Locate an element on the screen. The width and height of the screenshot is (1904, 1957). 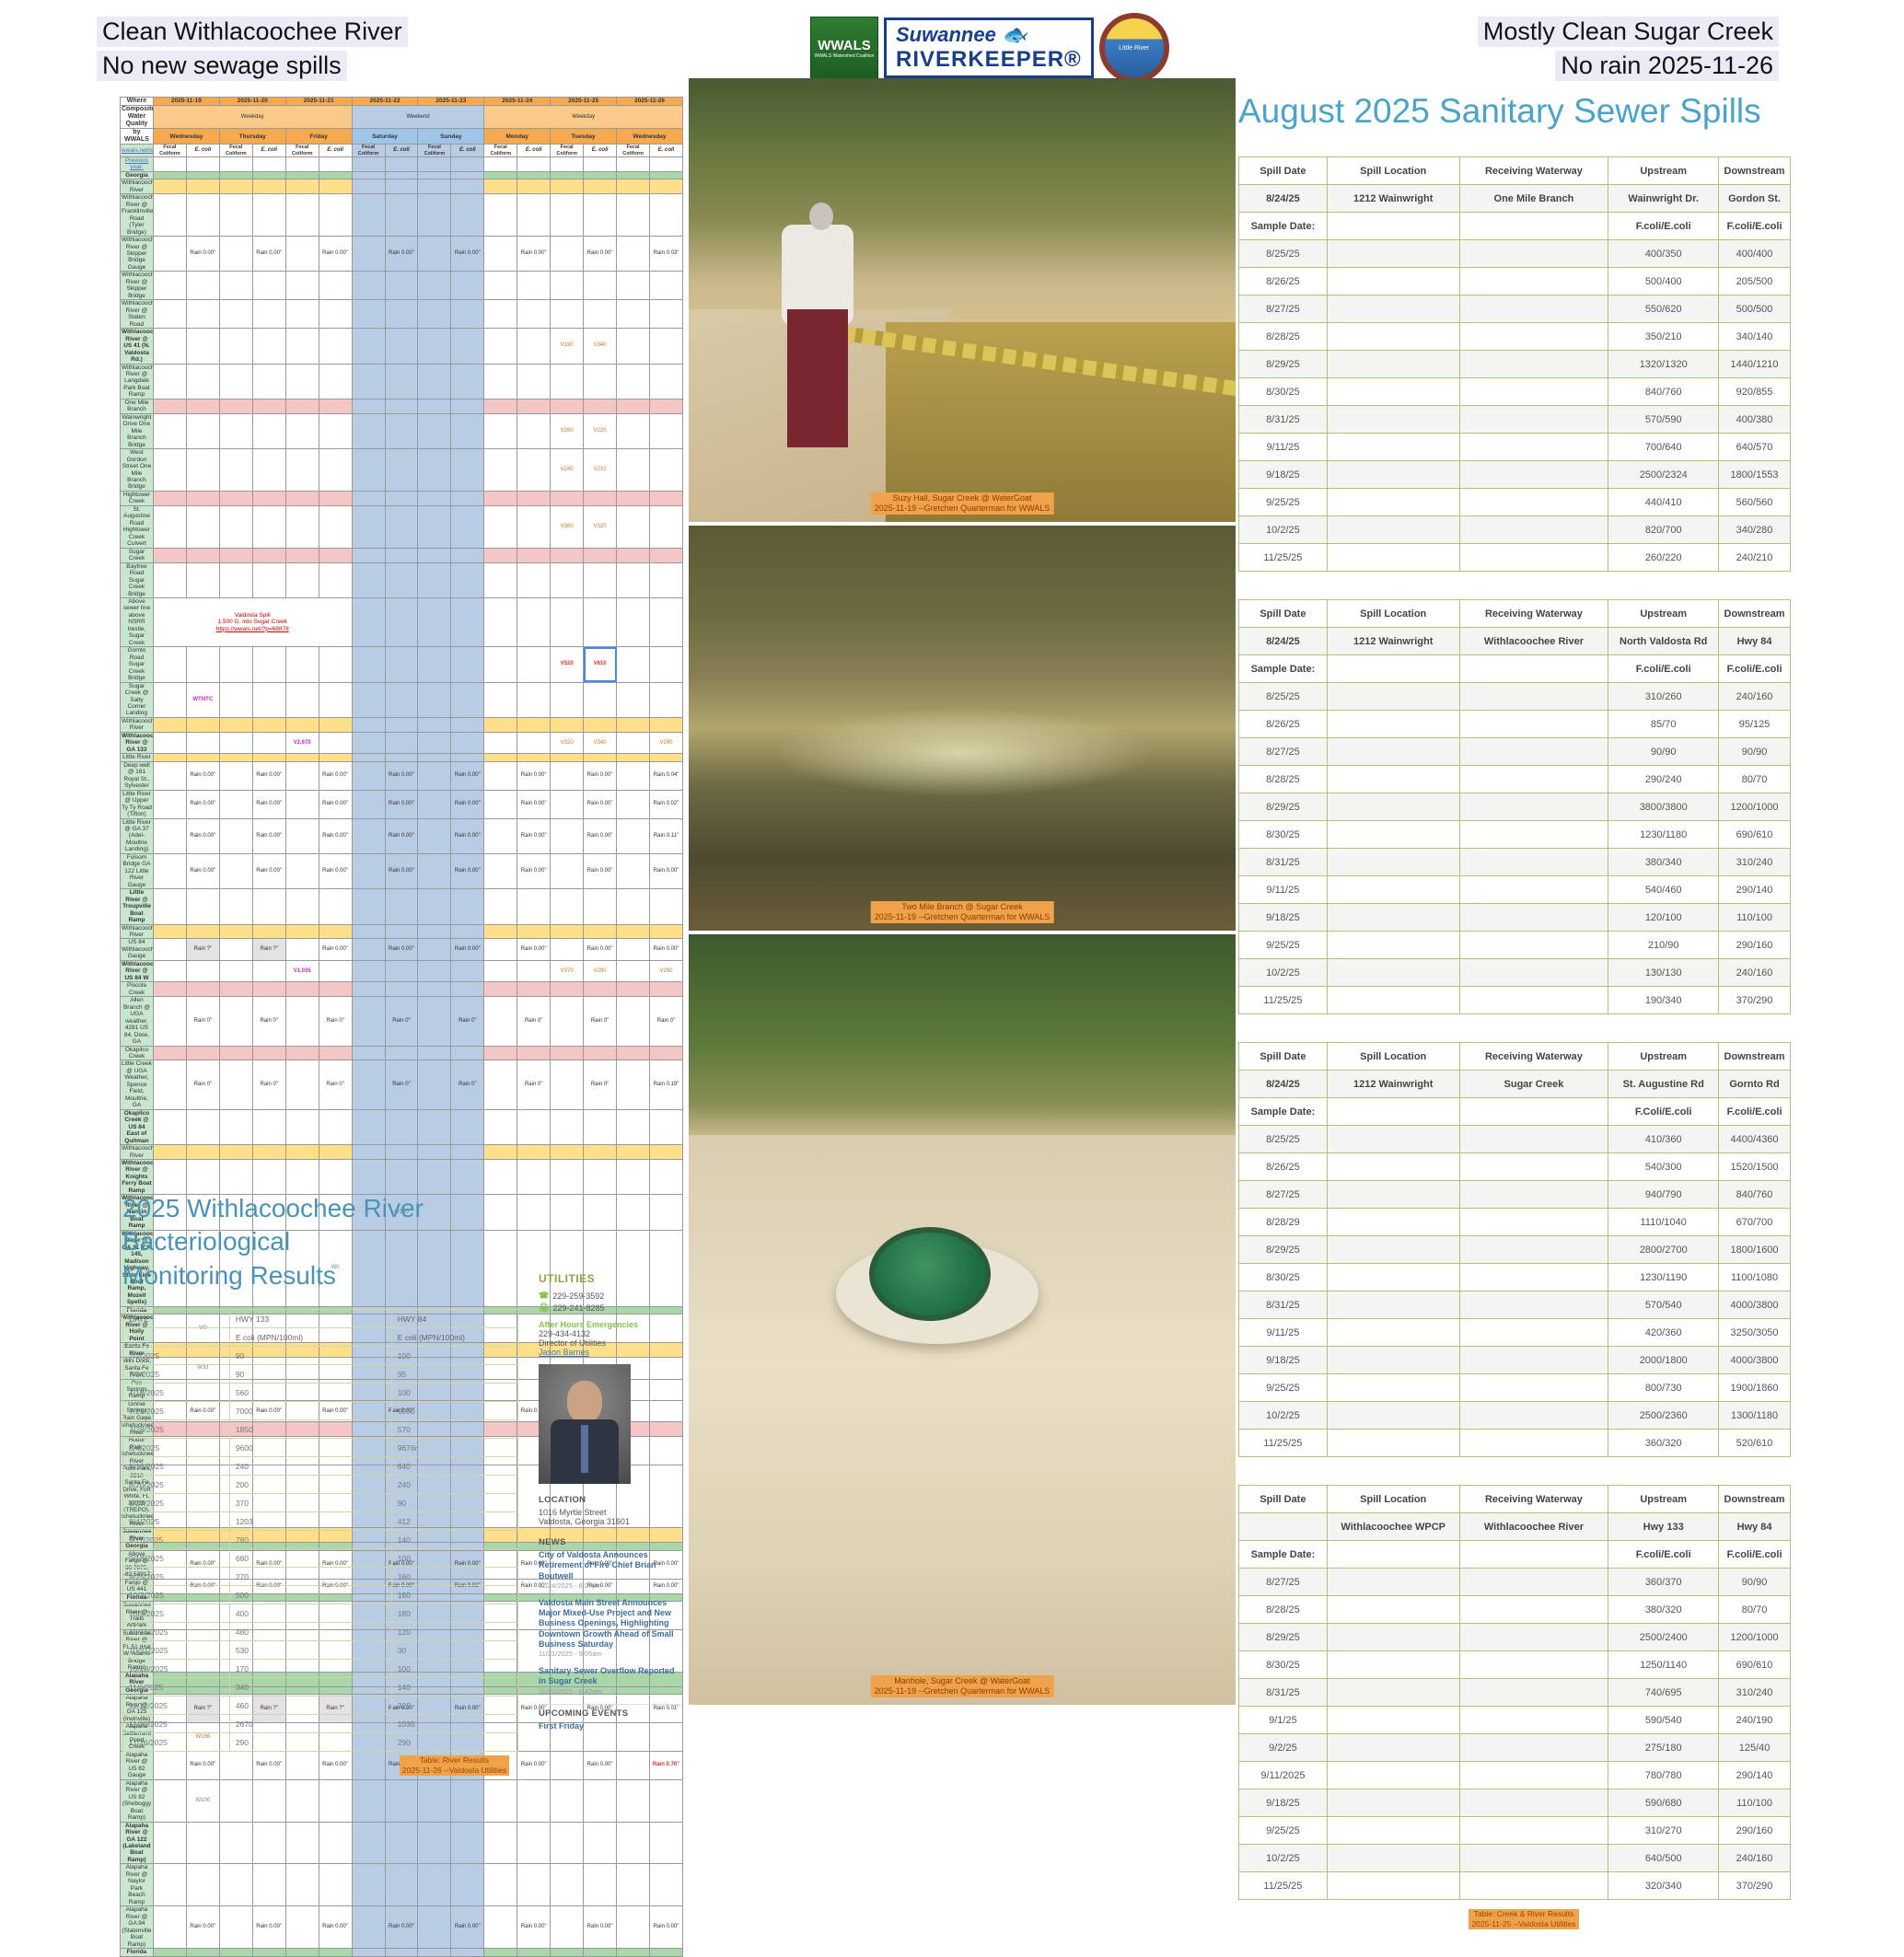
wwals-testing-link: wwals.net/issues/testing/ is located at coordinates (138, 150).